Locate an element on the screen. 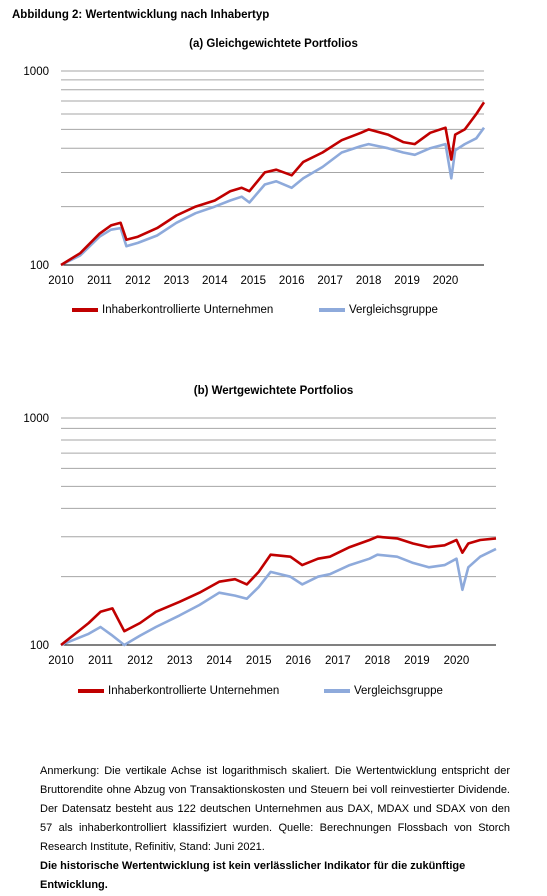 This screenshot has width=547, height=896. chart-a-x-tick-label: 2016 is located at coordinates (292, 281).